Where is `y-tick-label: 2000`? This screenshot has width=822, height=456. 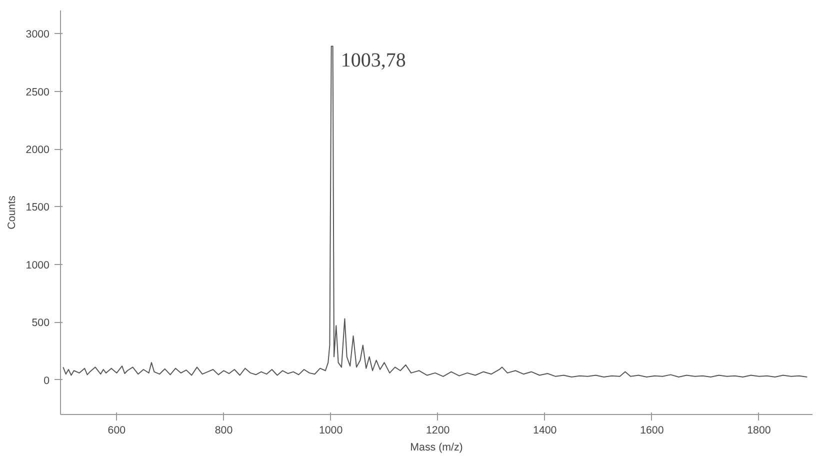 y-tick-label: 2000 is located at coordinates (38, 150).